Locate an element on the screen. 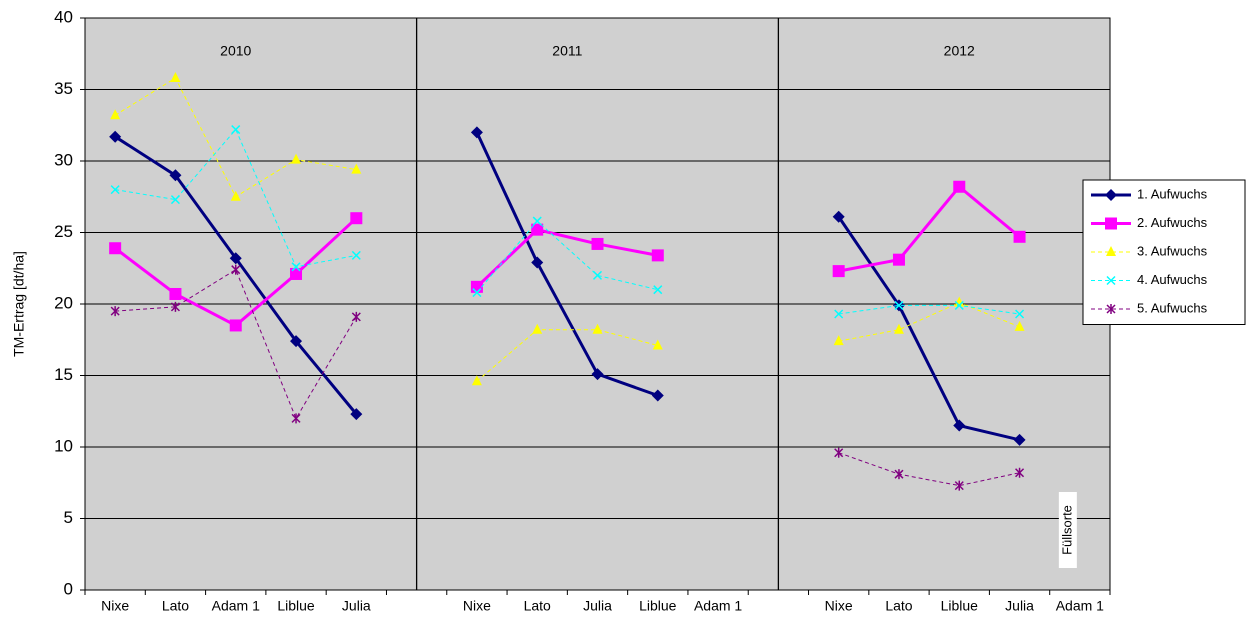  group-label: 2012 is located at coordinates (959, 51).